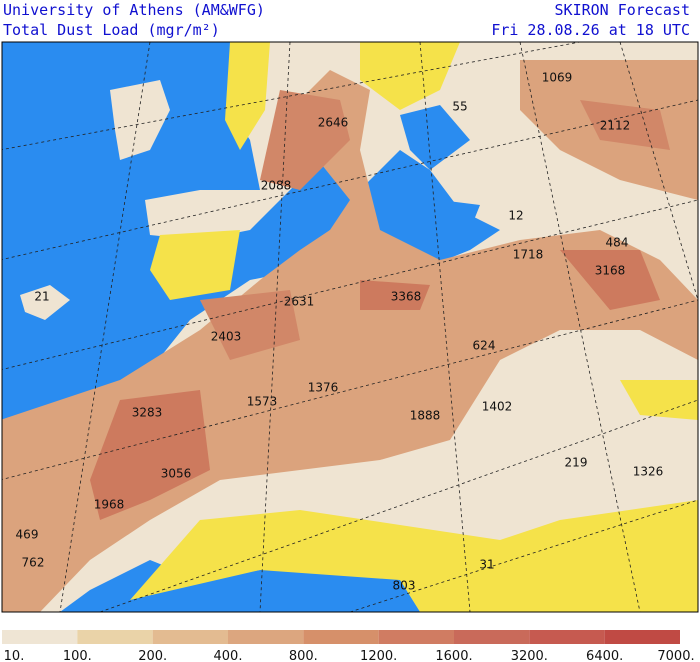 Image resolution: width=700 pixels, height=662 pixels. I want to click on map-label: 2631, so click(299, 302).